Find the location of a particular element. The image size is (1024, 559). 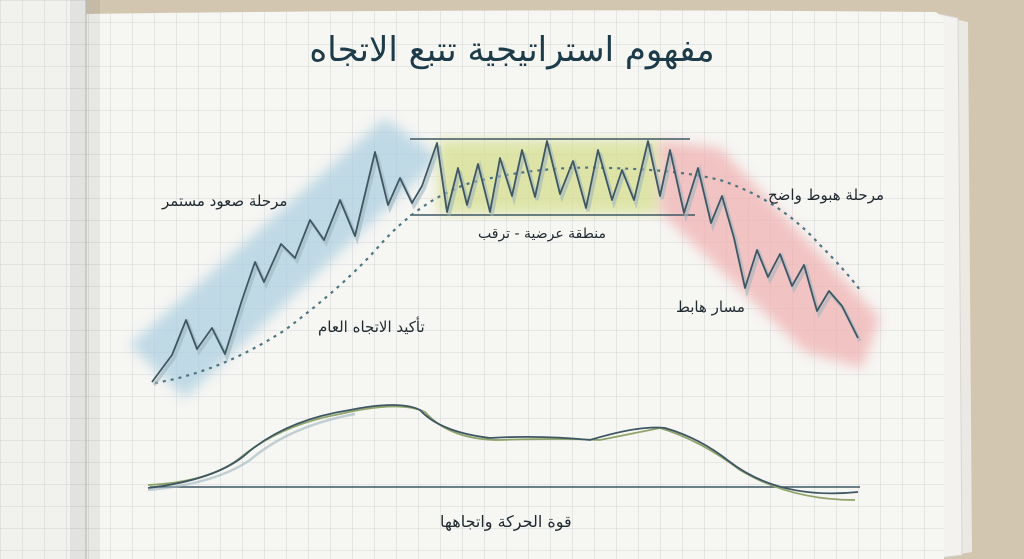

diagram-title: مفهوم استراتيجية تتبع الاتجاه is located at coordinates (512, 50).